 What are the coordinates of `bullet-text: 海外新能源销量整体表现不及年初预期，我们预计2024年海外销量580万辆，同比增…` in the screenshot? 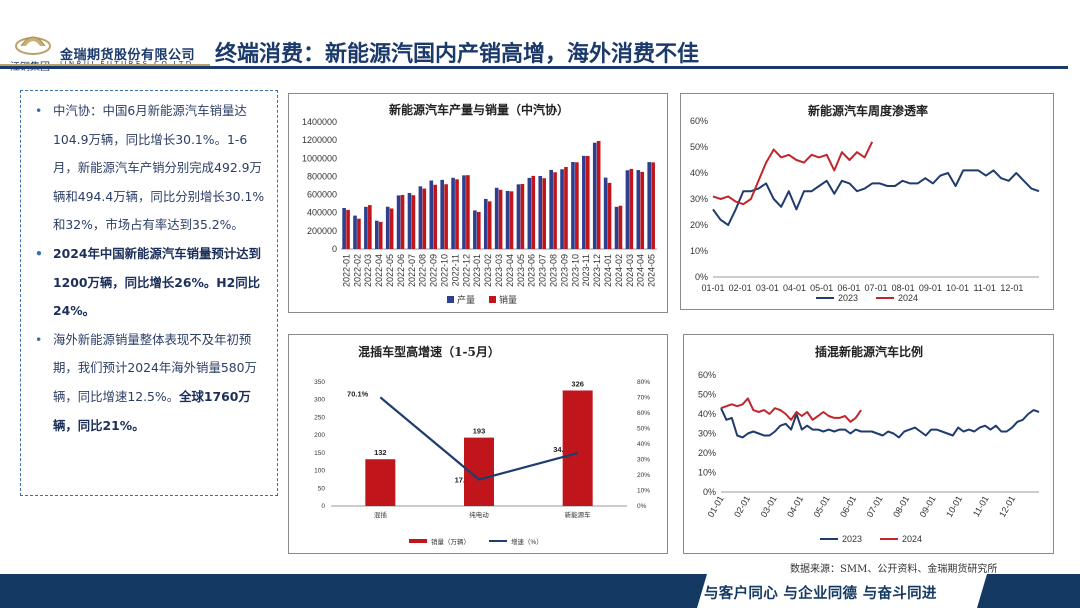 It's located at (155, 367).